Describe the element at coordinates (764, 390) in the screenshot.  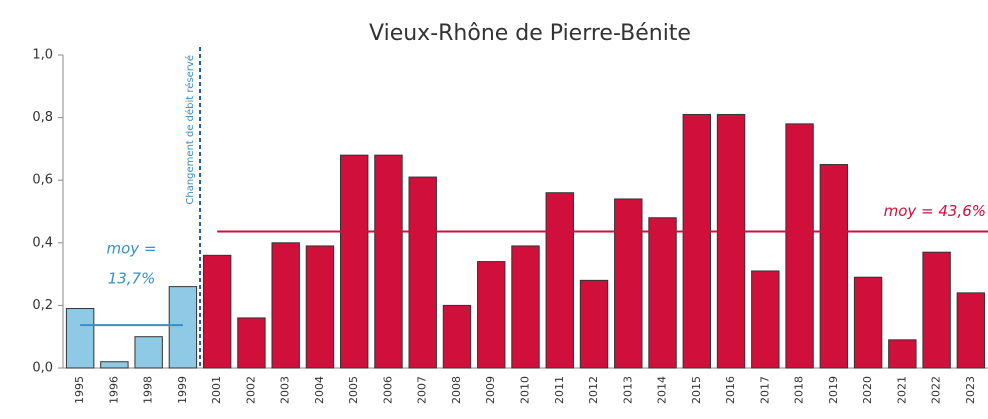
I see `x-tick-label: 2017` at that location.